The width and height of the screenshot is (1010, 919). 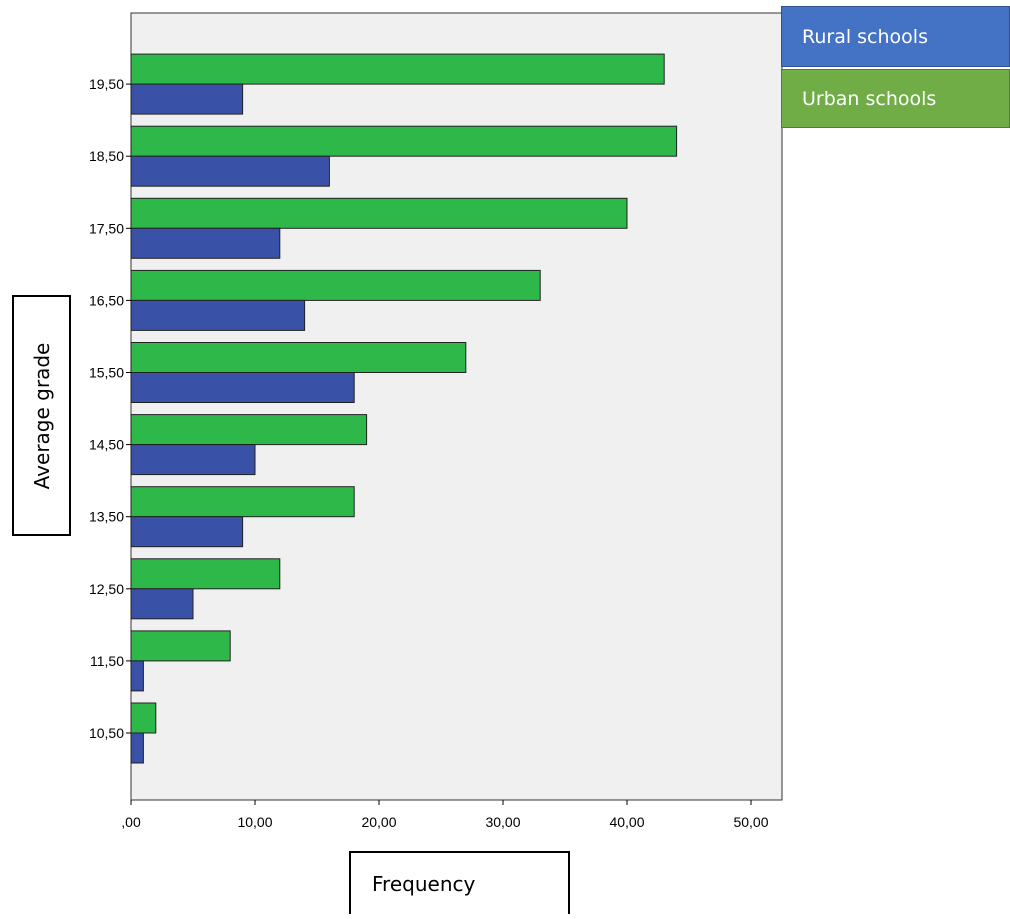 What do you see at coordinates (254, 822) in the screenshot?
I see `x-tick-label: 10,00` at bounding box center [254, 822].